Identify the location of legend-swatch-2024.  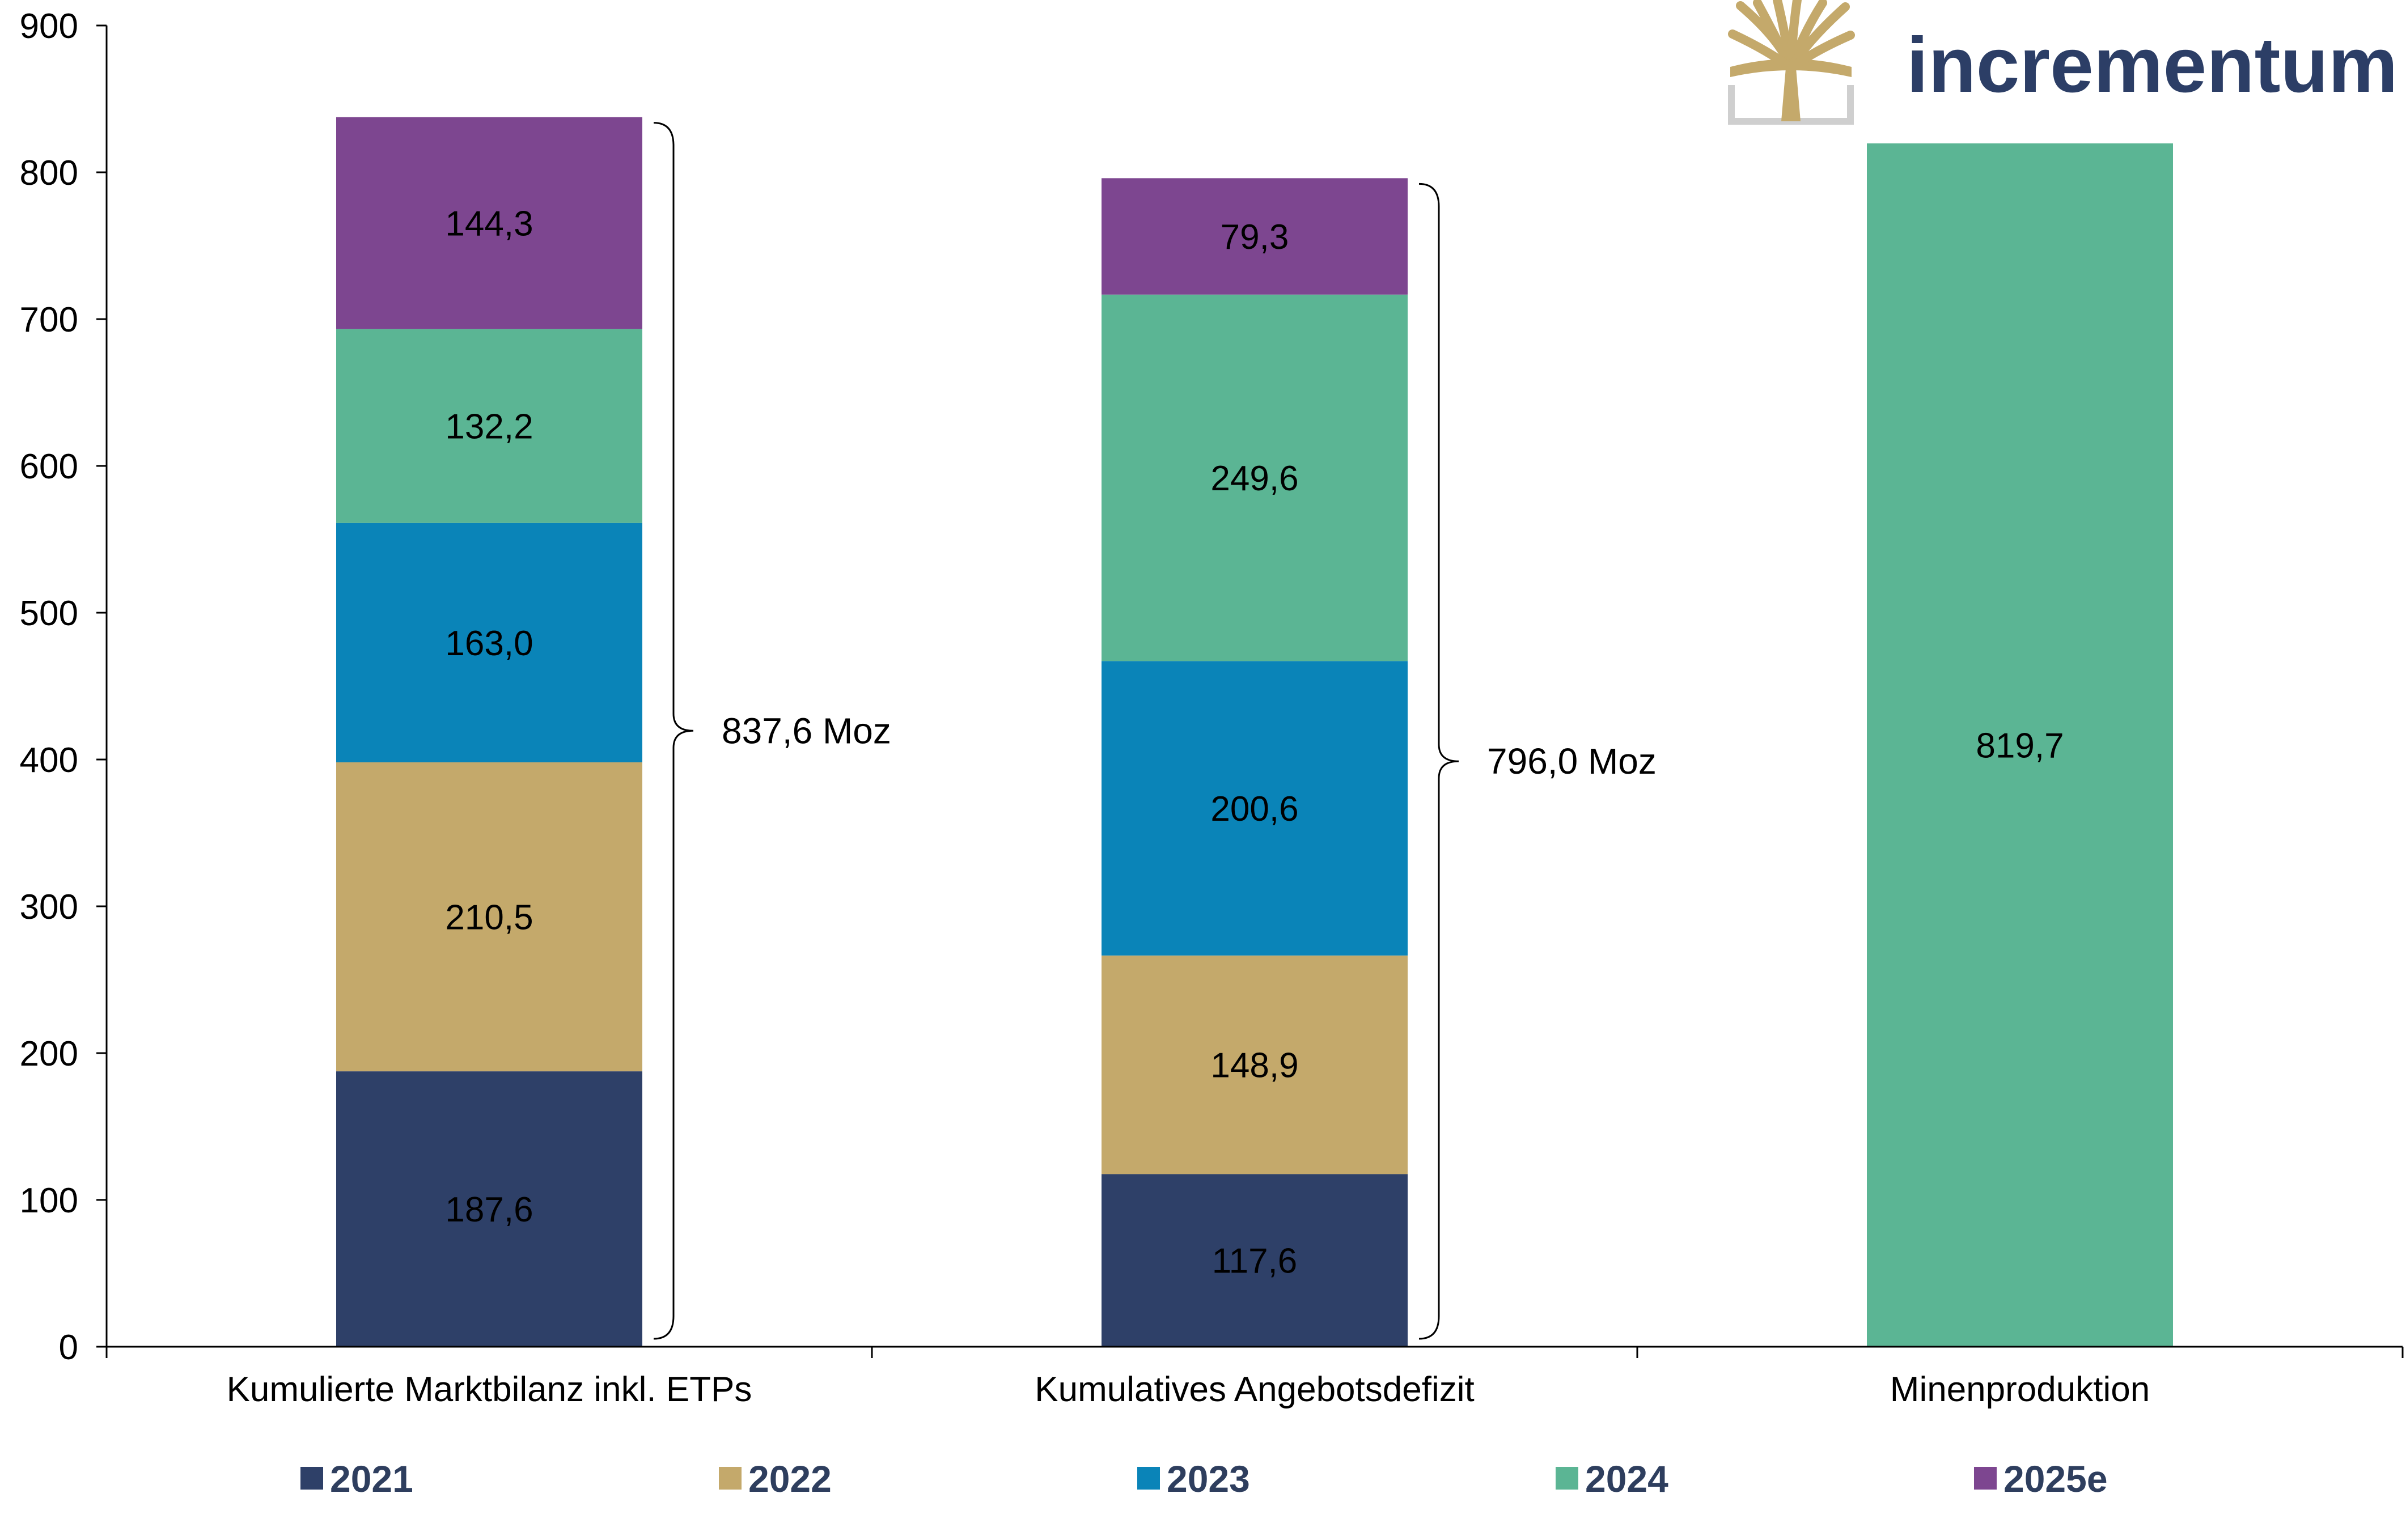
(1567, 1478).